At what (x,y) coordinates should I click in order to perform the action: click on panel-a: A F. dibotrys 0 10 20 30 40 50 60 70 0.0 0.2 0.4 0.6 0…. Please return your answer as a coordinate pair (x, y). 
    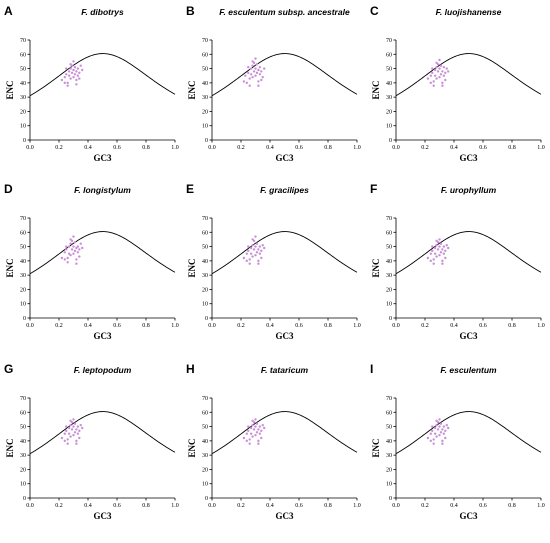
    Looking at the image, I should click on (91, 83).